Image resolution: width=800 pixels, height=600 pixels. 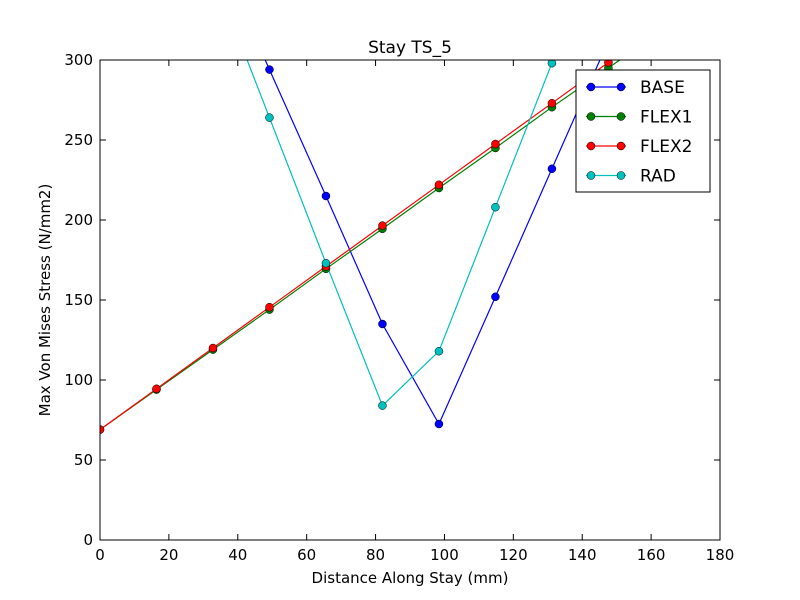 What do you see at coordinates (410, 578) in the screenshot?
I see `x-axis-label: Distance Along Stay (mm)` at bounding box center [410, 578].